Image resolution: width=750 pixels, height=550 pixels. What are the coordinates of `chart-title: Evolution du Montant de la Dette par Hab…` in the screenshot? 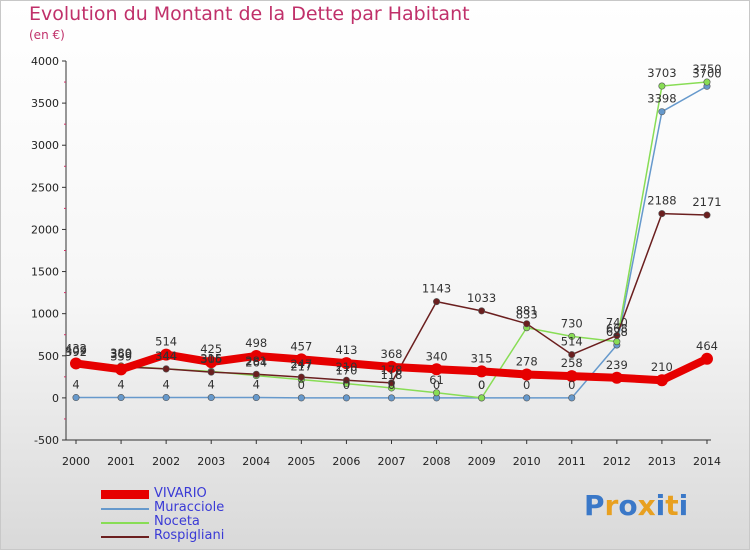 It's located at (249, 14).